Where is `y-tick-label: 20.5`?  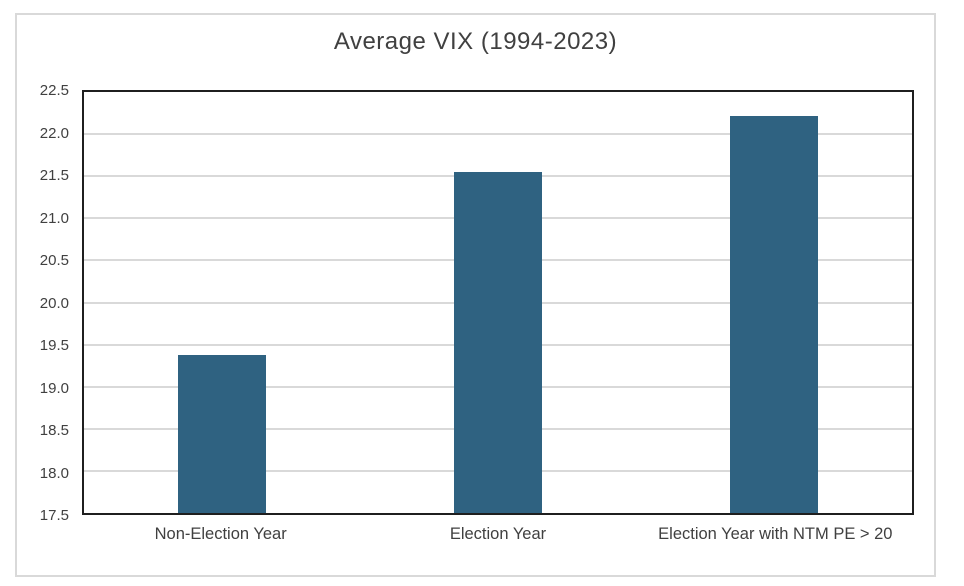 y-tick-label: 20.5 is located at coordinates (54, 260).